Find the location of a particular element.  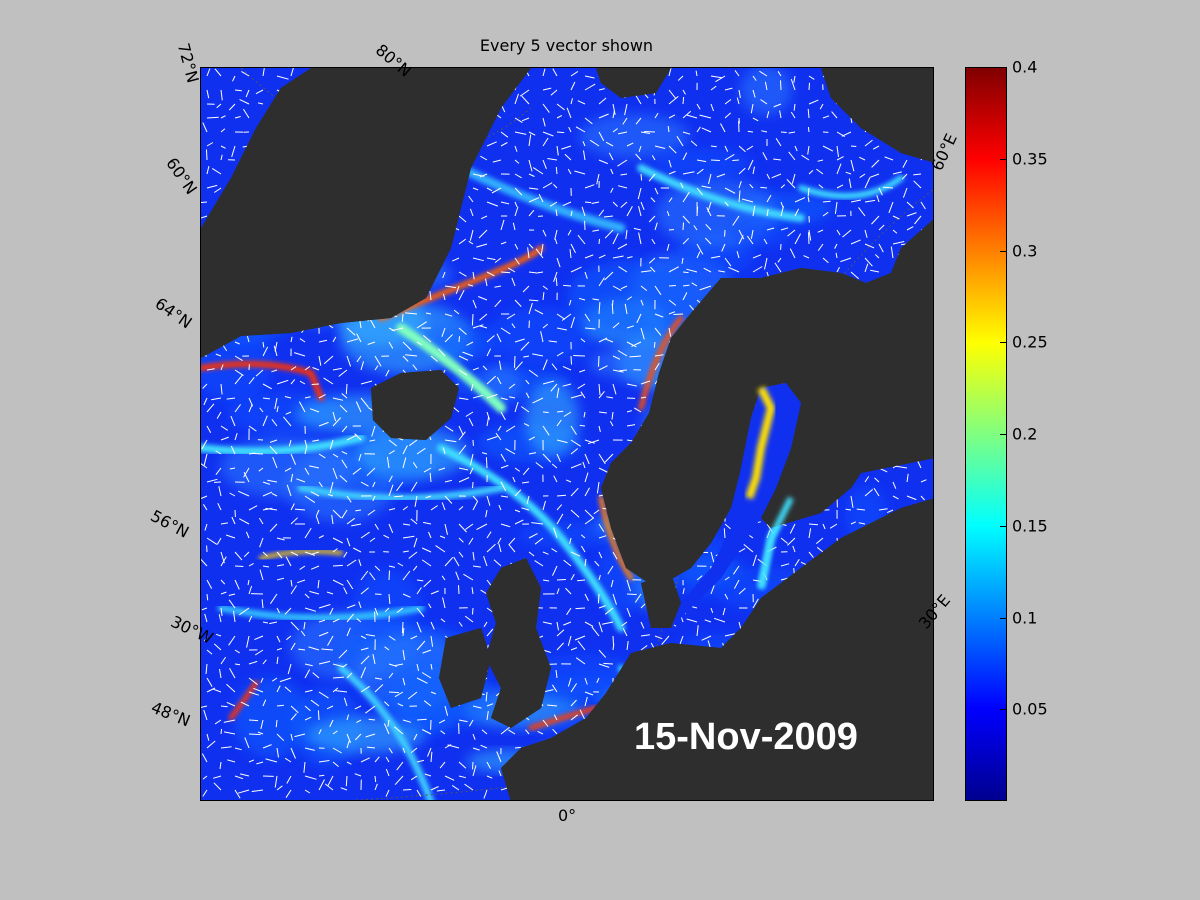

speed-blob is located at coordinates (412, 453).